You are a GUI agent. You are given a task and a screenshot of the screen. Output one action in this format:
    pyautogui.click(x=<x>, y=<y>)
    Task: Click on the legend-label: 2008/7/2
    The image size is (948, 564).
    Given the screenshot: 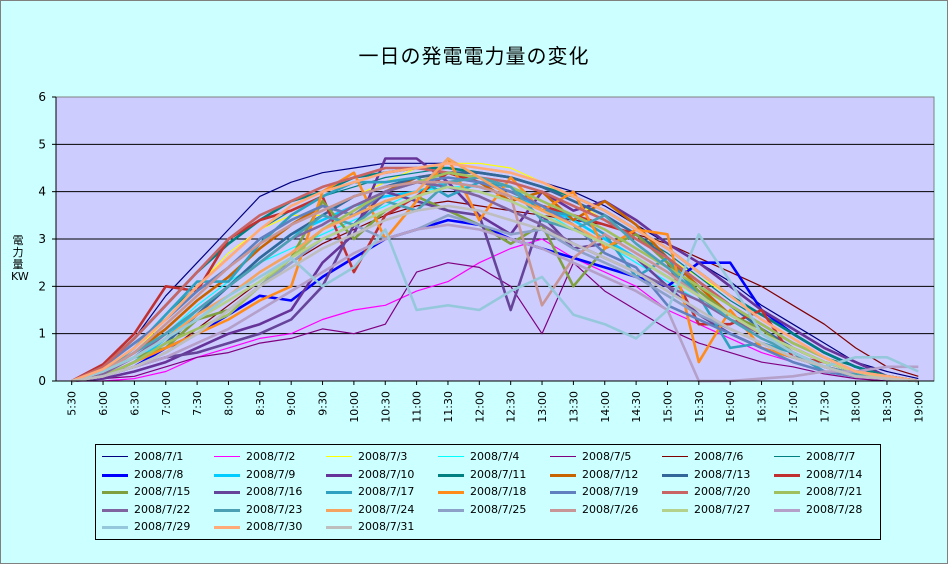 What is the action you would take?
    pyautogui.click(x=271, y=456)
    